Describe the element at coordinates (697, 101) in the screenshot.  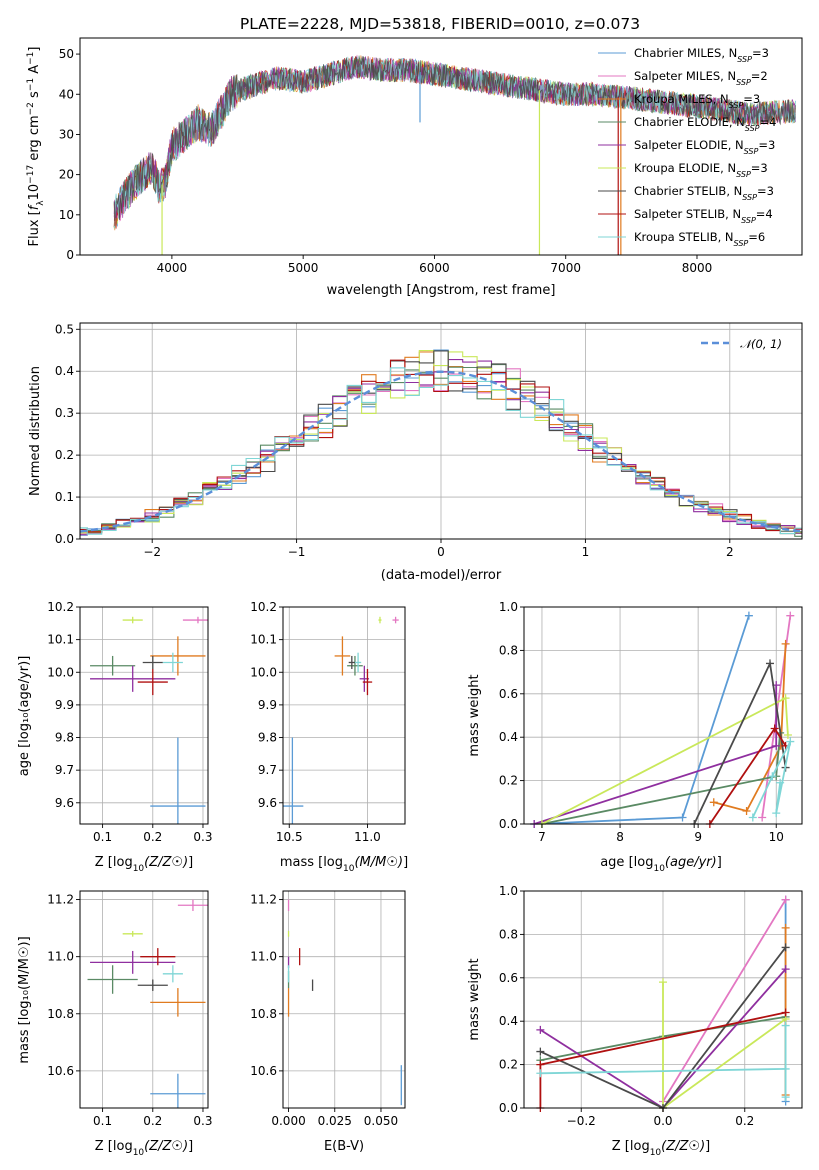
I see `legend-label: Kroupa MILES, NSSP=3` at that location.